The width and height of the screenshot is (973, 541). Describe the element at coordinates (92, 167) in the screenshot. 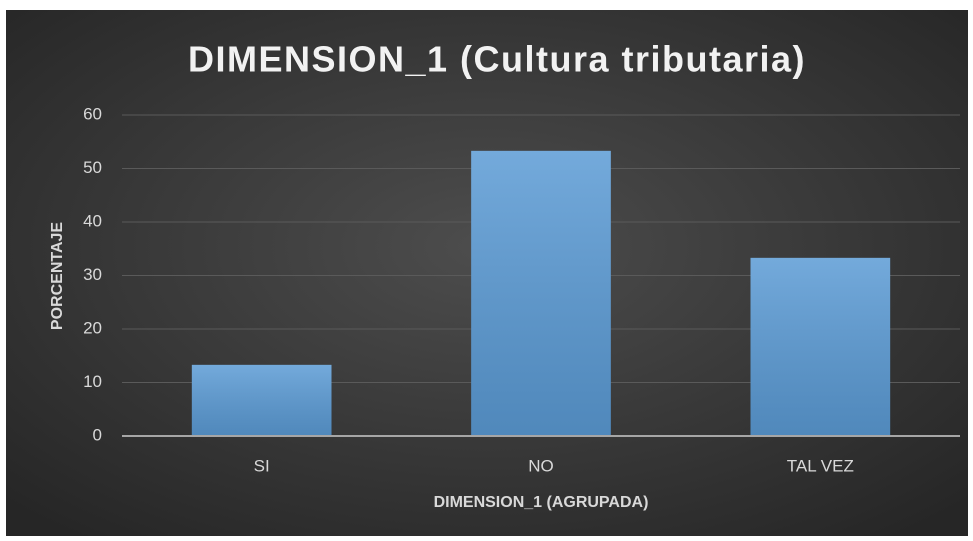

I see `y-tick-label: 50` at that location.